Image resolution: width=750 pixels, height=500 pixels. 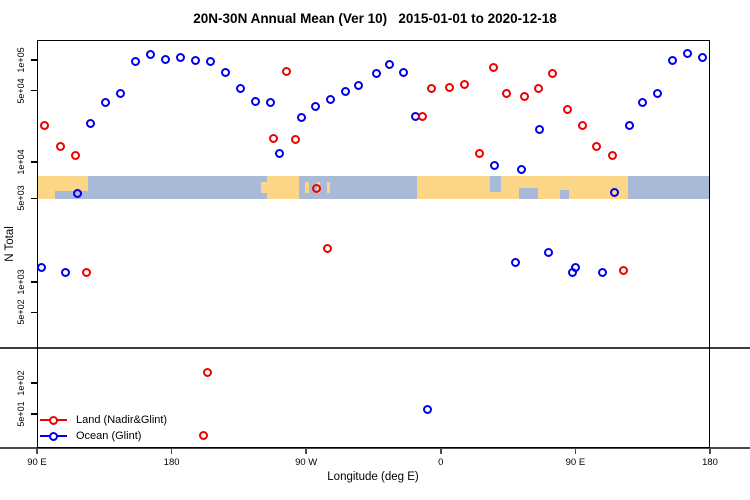 I want to click on y-tick-label: 1e+04, so click(x=21, y=162).